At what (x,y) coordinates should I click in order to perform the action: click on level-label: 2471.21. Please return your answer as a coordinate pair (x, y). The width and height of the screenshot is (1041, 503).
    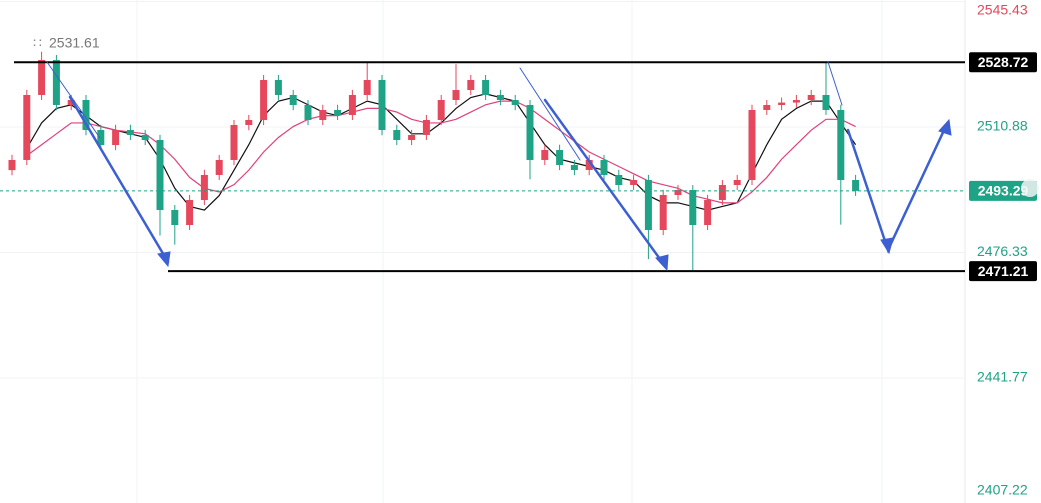
    Looking at the image, I should click on (1003, 271).